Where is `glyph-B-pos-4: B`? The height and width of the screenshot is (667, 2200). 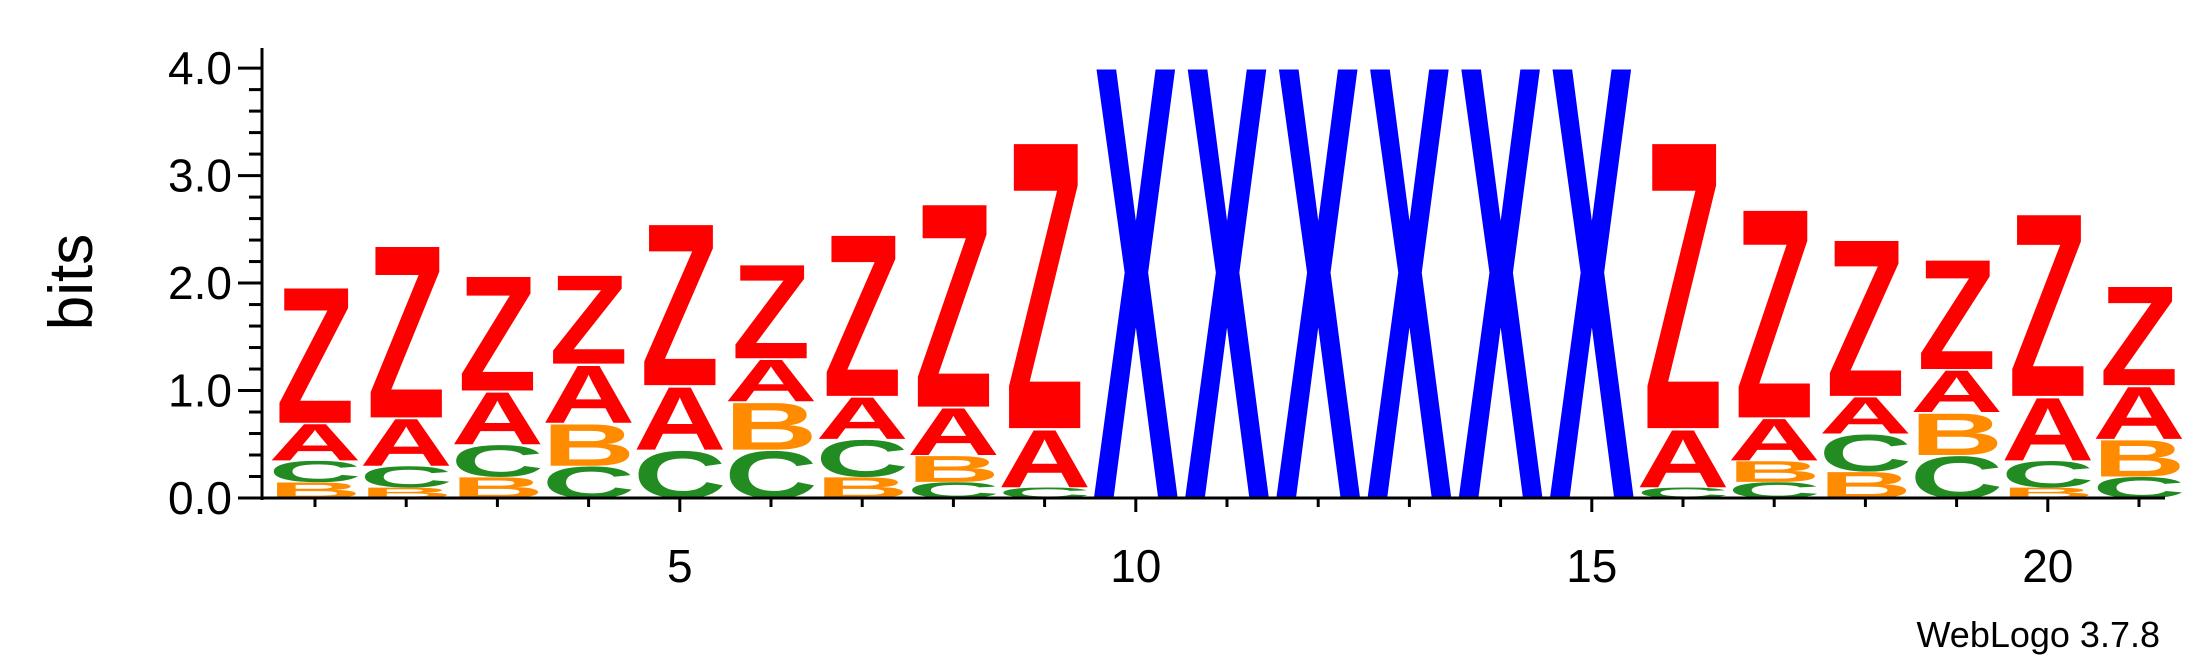 glyph-B-pos-4: B is located at coordinates (588, 445).